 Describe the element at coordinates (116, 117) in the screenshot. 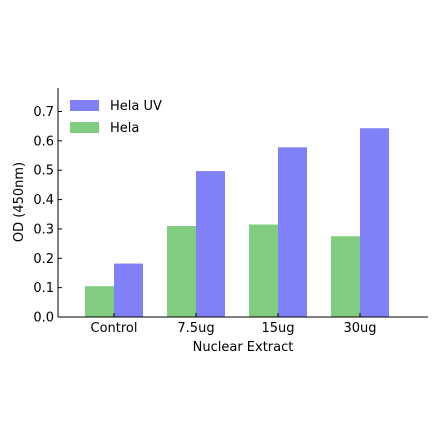

I see `legend: Hela UV Hela` at that location.